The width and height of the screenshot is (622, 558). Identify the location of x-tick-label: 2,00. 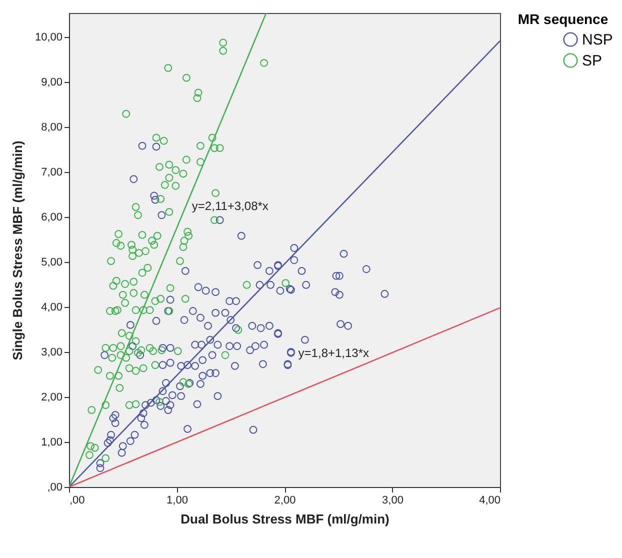
(285, 500).